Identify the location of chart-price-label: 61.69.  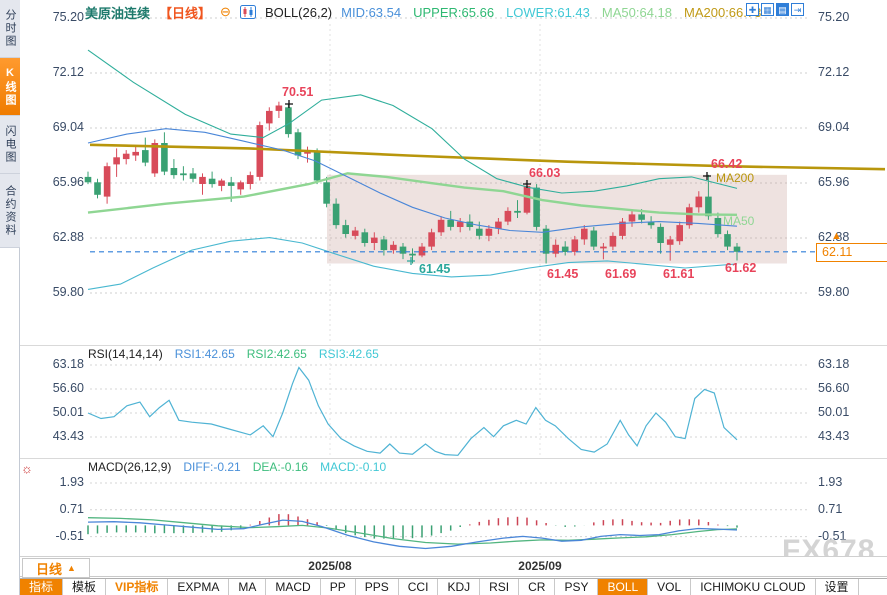
(621, 274).